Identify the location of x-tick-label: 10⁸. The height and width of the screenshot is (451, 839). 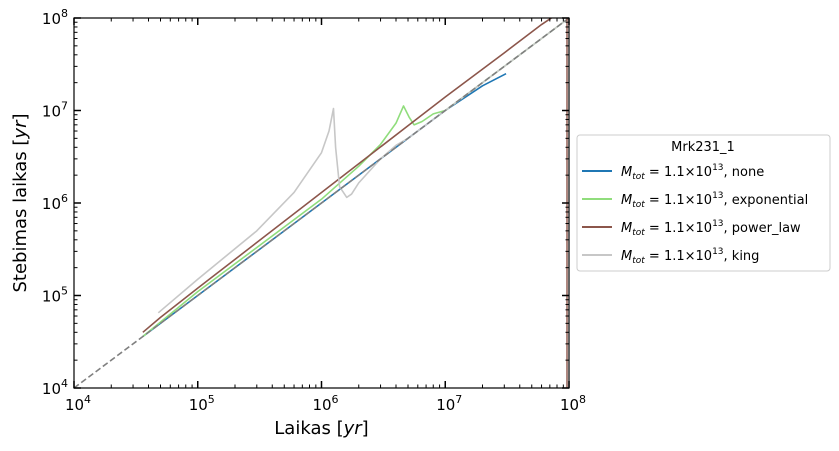
(573, 403).